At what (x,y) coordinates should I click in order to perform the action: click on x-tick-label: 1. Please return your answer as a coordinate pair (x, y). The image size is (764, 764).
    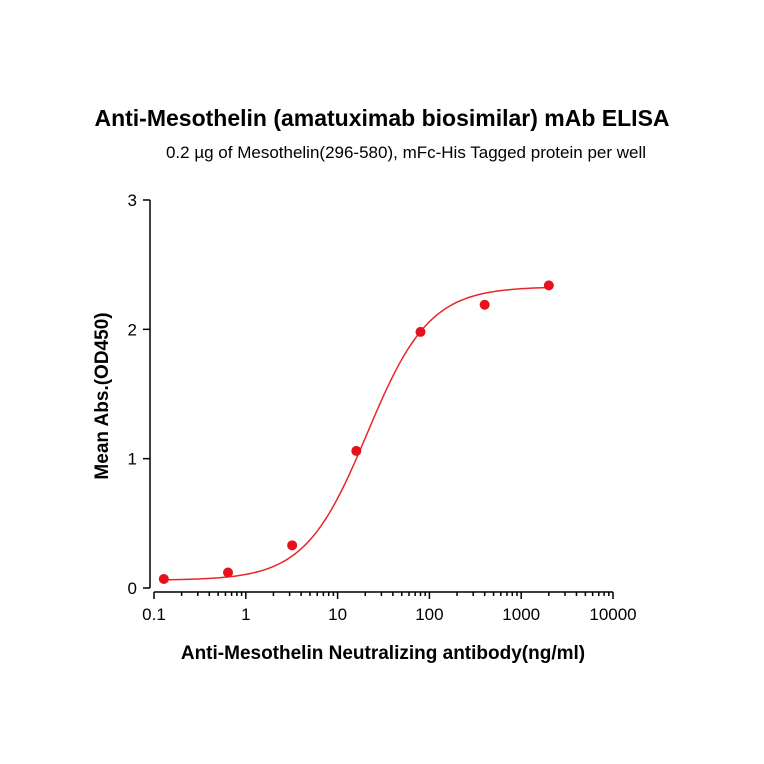
    Looking at the image, I should click on (245, 614).